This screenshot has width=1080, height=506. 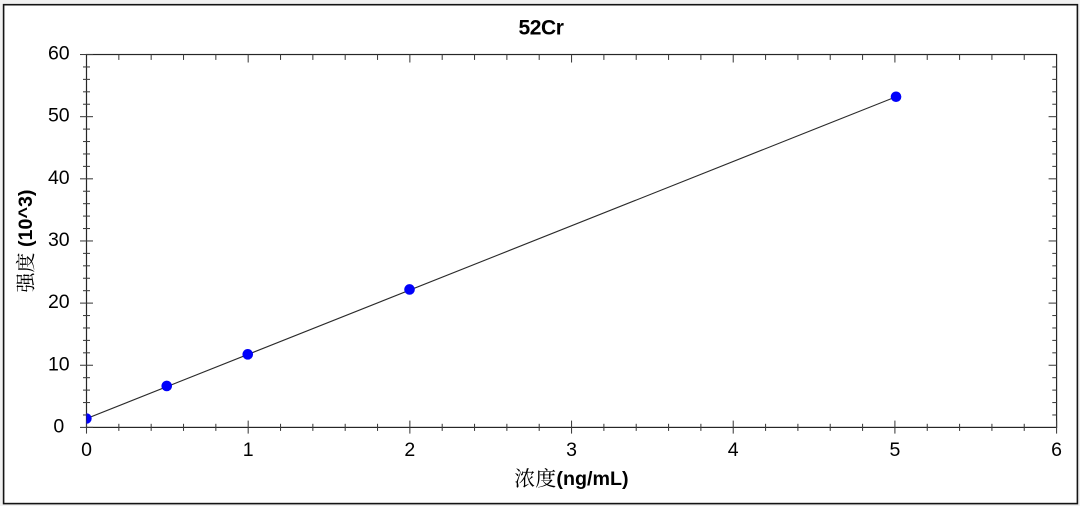 I want to click on svg-text: 4, so click(x=733, y=450).